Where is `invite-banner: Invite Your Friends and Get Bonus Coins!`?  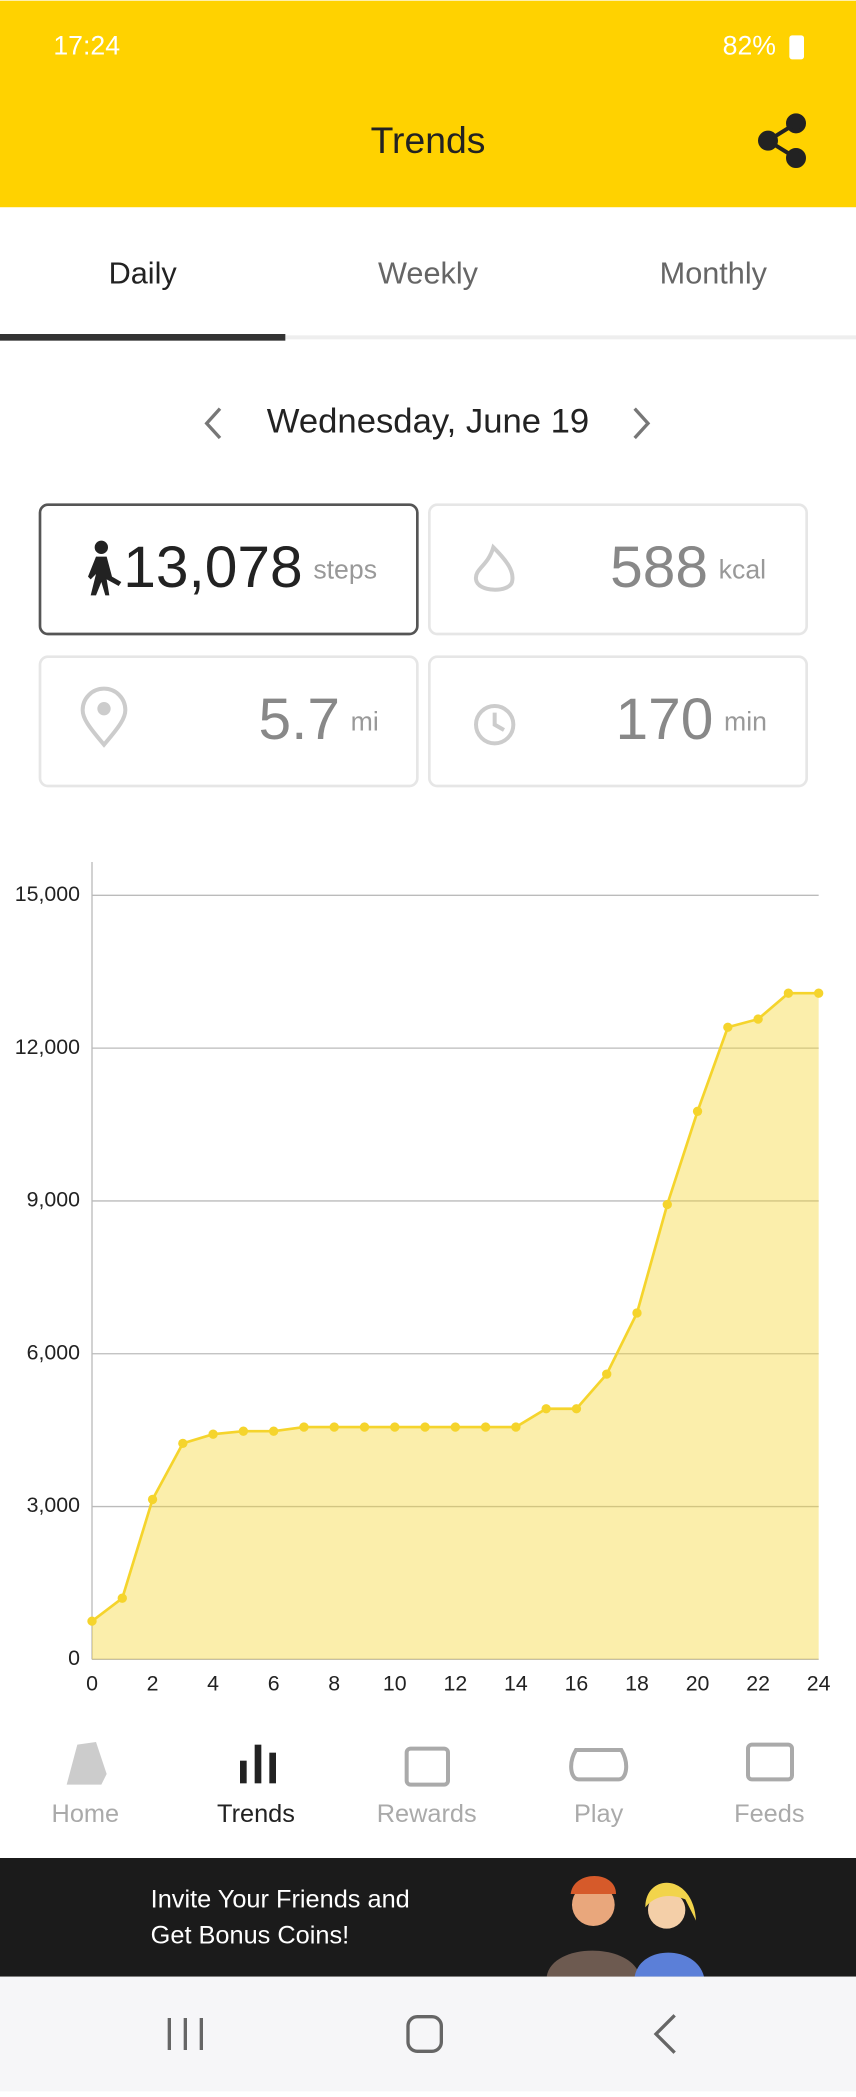
invite-banner: Invite Your Friends and Get Bonus Coins! is located at coordinates (428, 1917).